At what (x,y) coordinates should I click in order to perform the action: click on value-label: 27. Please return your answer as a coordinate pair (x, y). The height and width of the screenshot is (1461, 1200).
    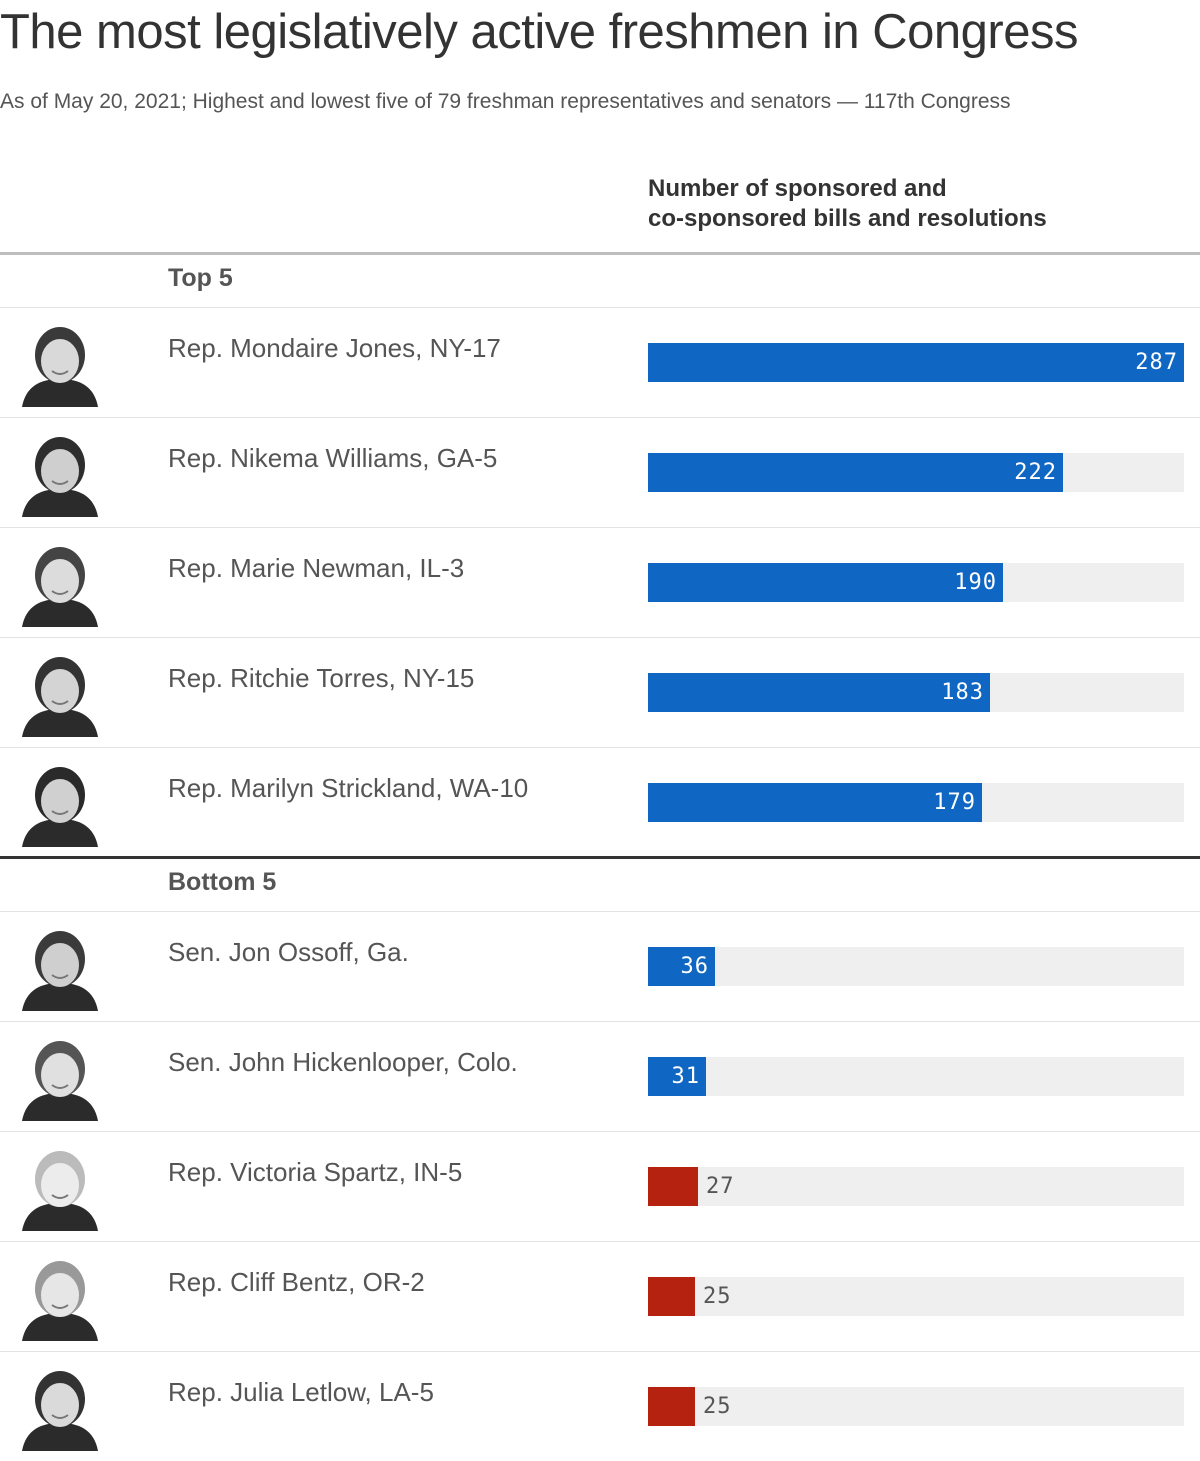
    Looking at the image, I should click on (720, 1186).